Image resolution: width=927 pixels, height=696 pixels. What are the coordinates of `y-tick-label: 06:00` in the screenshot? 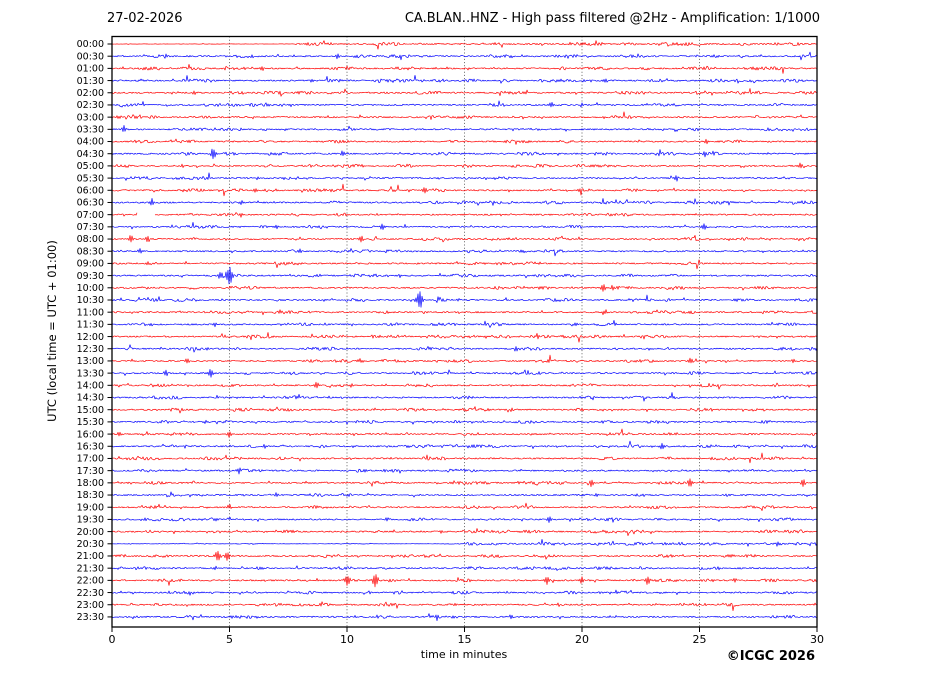 It's located at (90, 190).